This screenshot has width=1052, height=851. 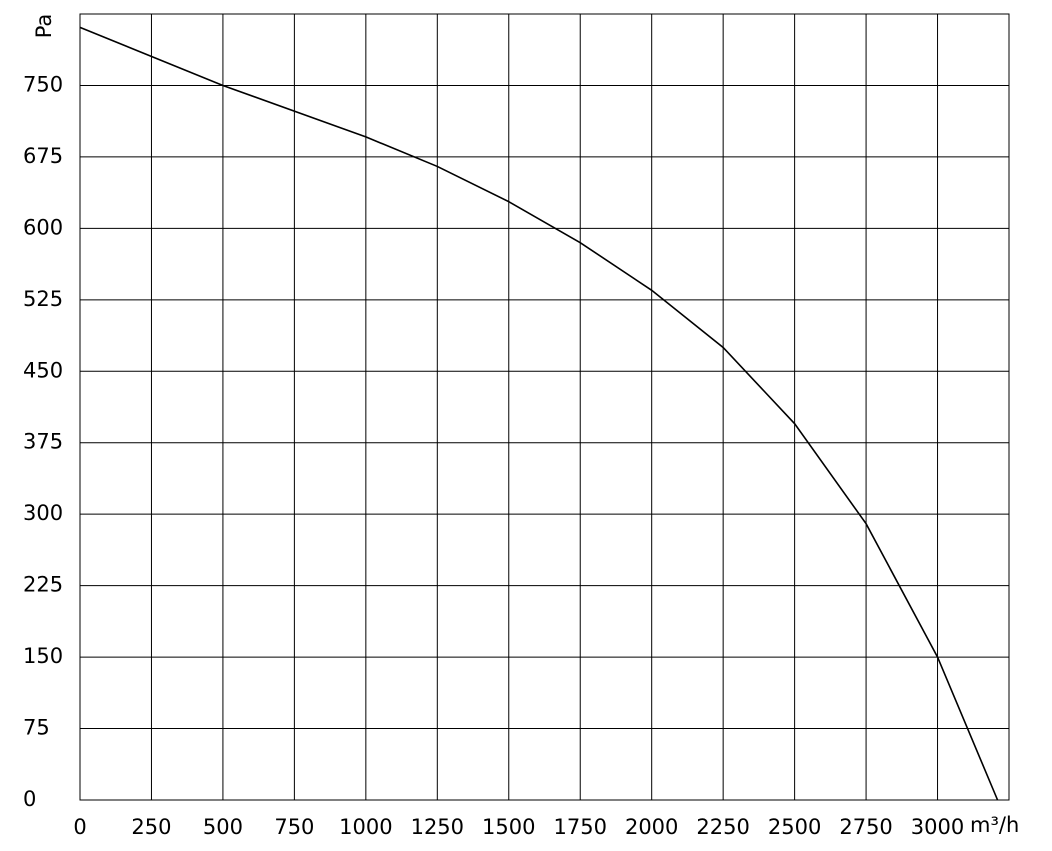 I want to click on y-tick-label: 375, so click(x=43, y=442).